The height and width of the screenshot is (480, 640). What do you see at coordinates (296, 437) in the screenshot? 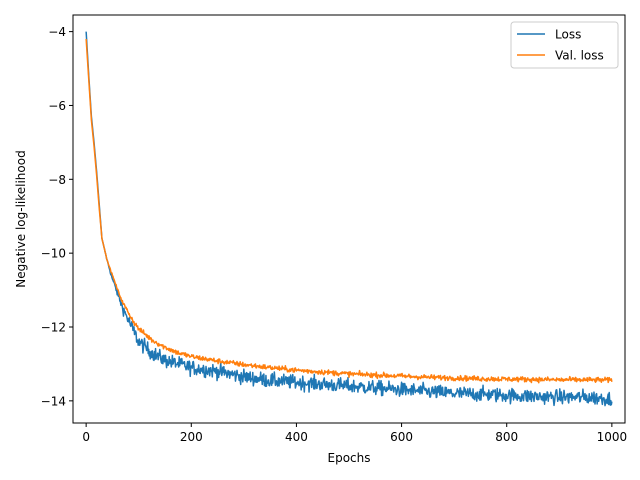
I see `x-tick-label: 400` at bounding box center [296, 437].